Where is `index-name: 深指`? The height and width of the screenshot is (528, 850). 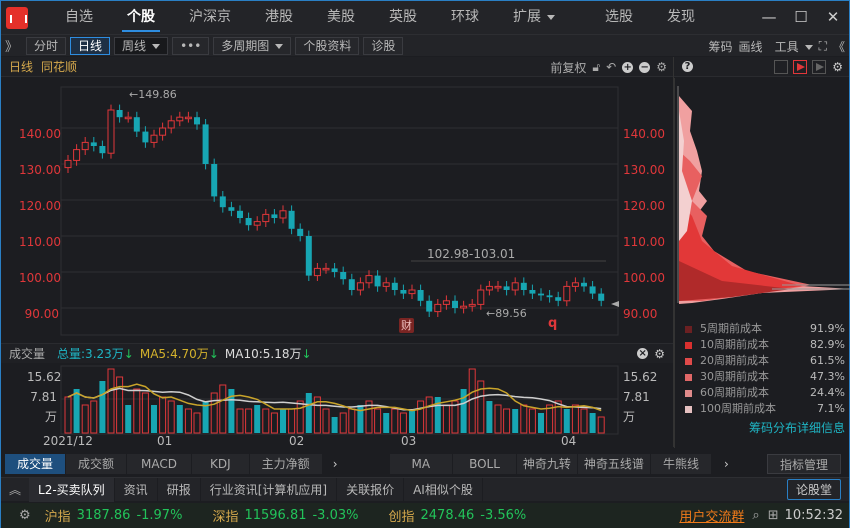 index-name: 深指 is located at coordinates (225, 517).